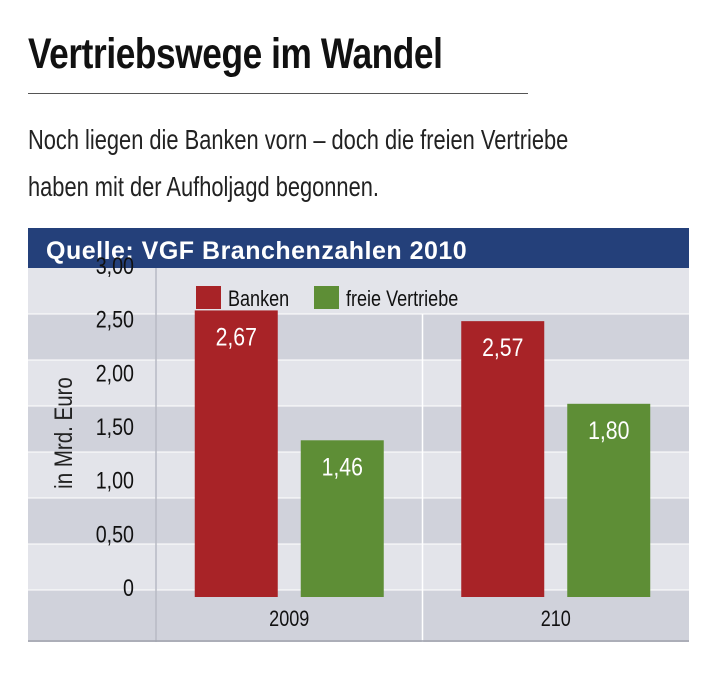 Image resolution: width=721 pixels, height=693 pixels. I want to click on source-band, so click(358, 248).